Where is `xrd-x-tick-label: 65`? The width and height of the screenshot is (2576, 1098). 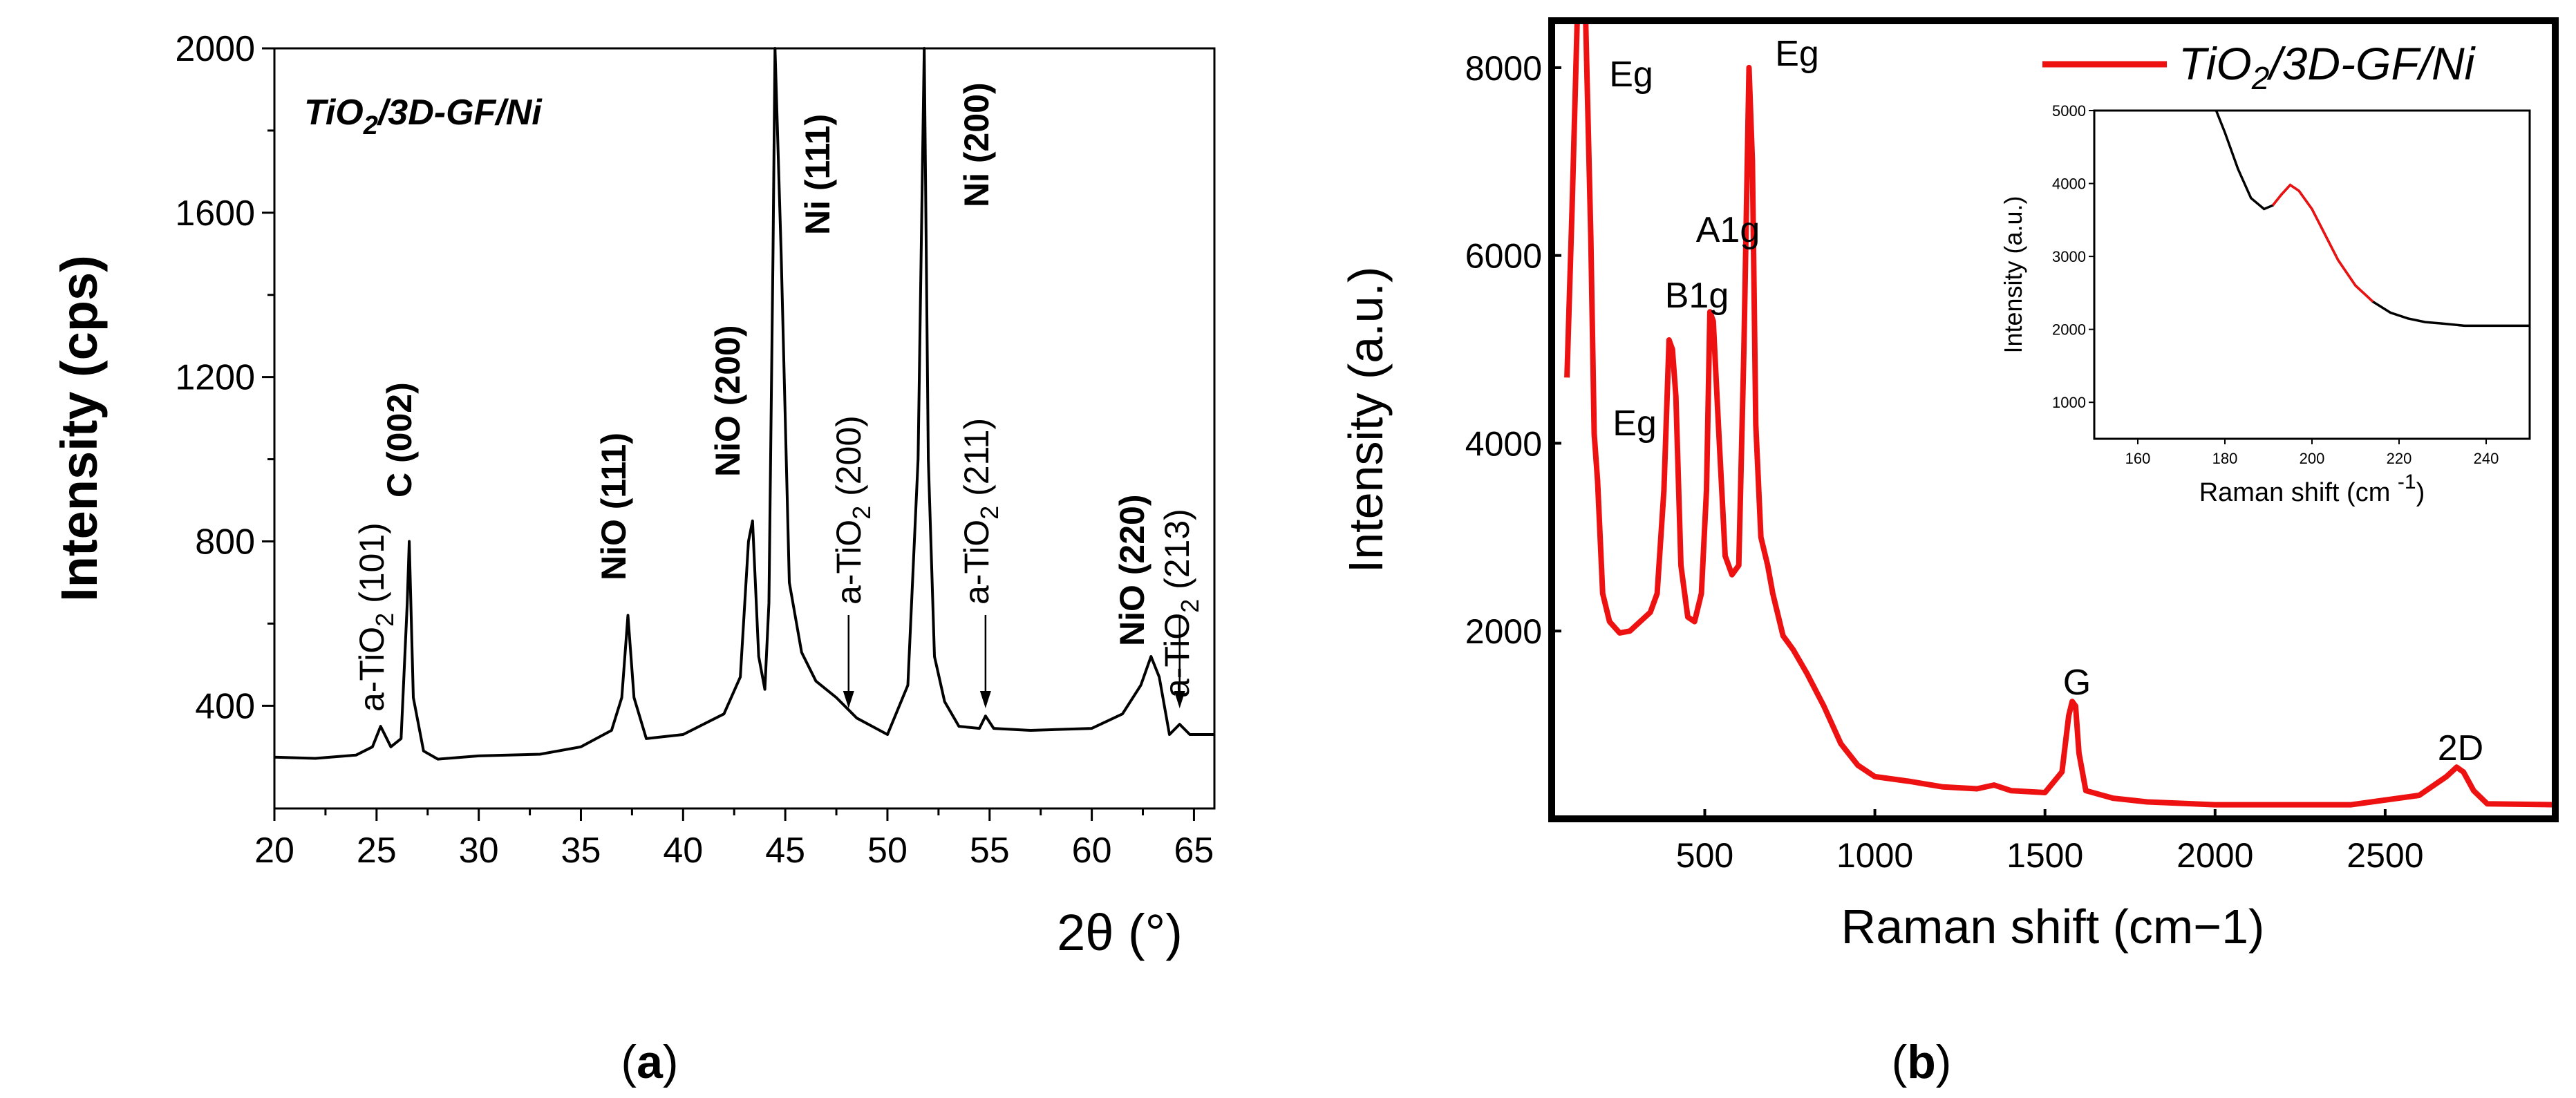 xrd-x-tick-label: 65 is located at coordinates (1194, 851).